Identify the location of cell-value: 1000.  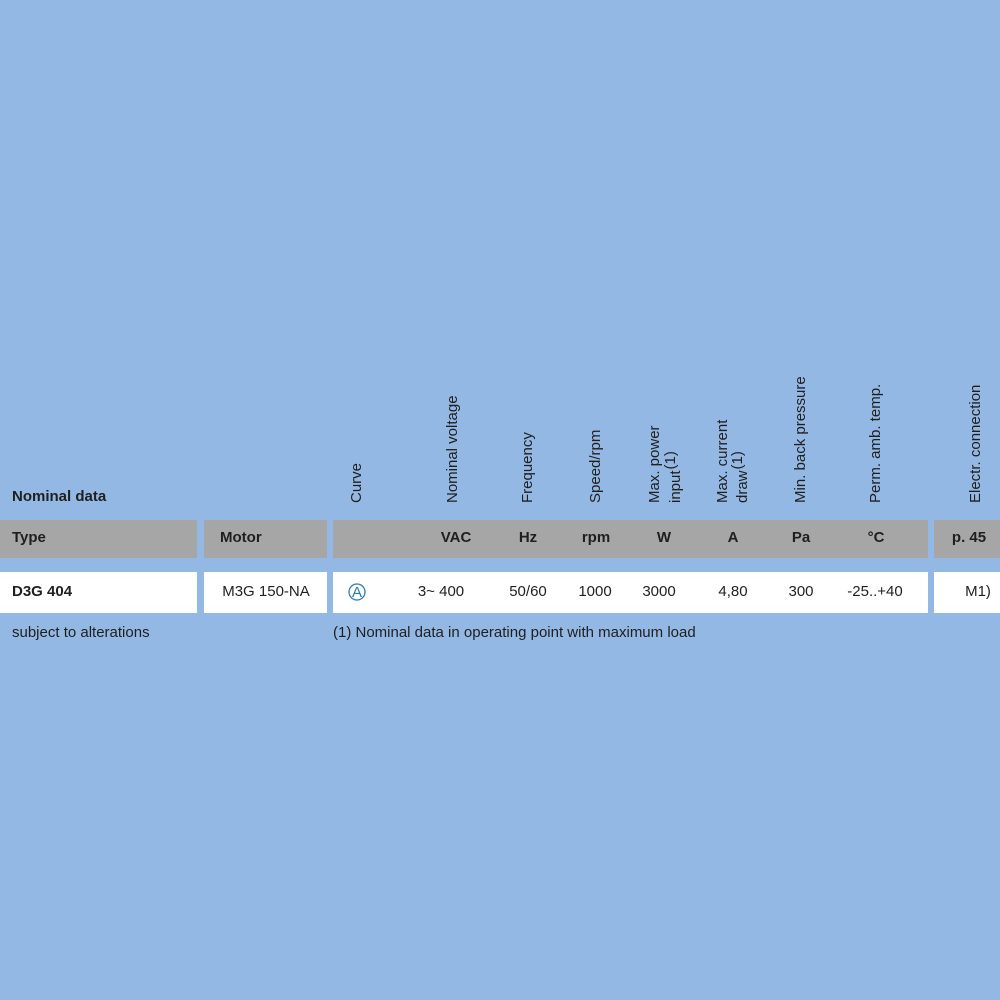
(594, 591).